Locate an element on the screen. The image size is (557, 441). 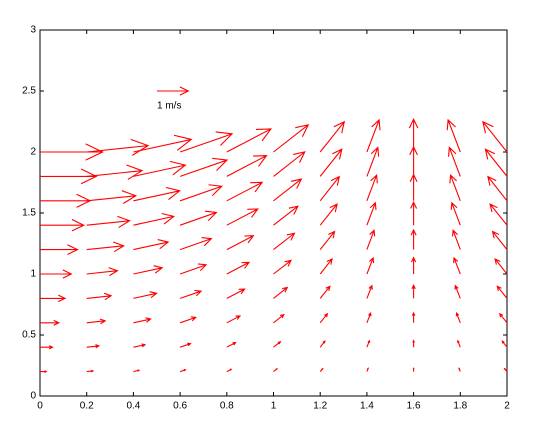
y-tick-label: 3 is located at coordinates (33, 30).